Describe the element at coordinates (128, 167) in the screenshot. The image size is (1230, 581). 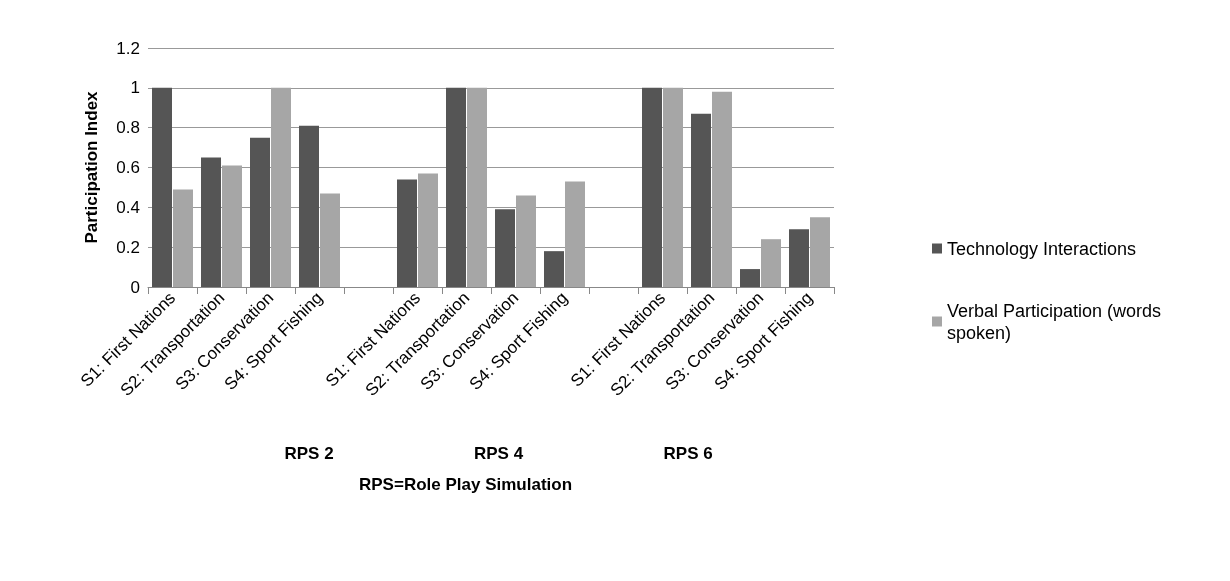
I see `y-tick-label: 0.6` at that location.